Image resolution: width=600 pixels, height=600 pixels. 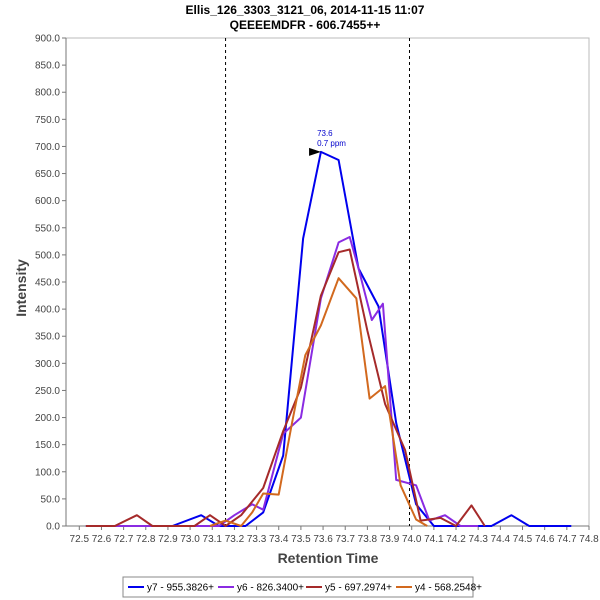 What do you see at coordinates (51, 499) in the screenshot?
I see `y-tick-label: 50.0` at bounding box center [51, 499].